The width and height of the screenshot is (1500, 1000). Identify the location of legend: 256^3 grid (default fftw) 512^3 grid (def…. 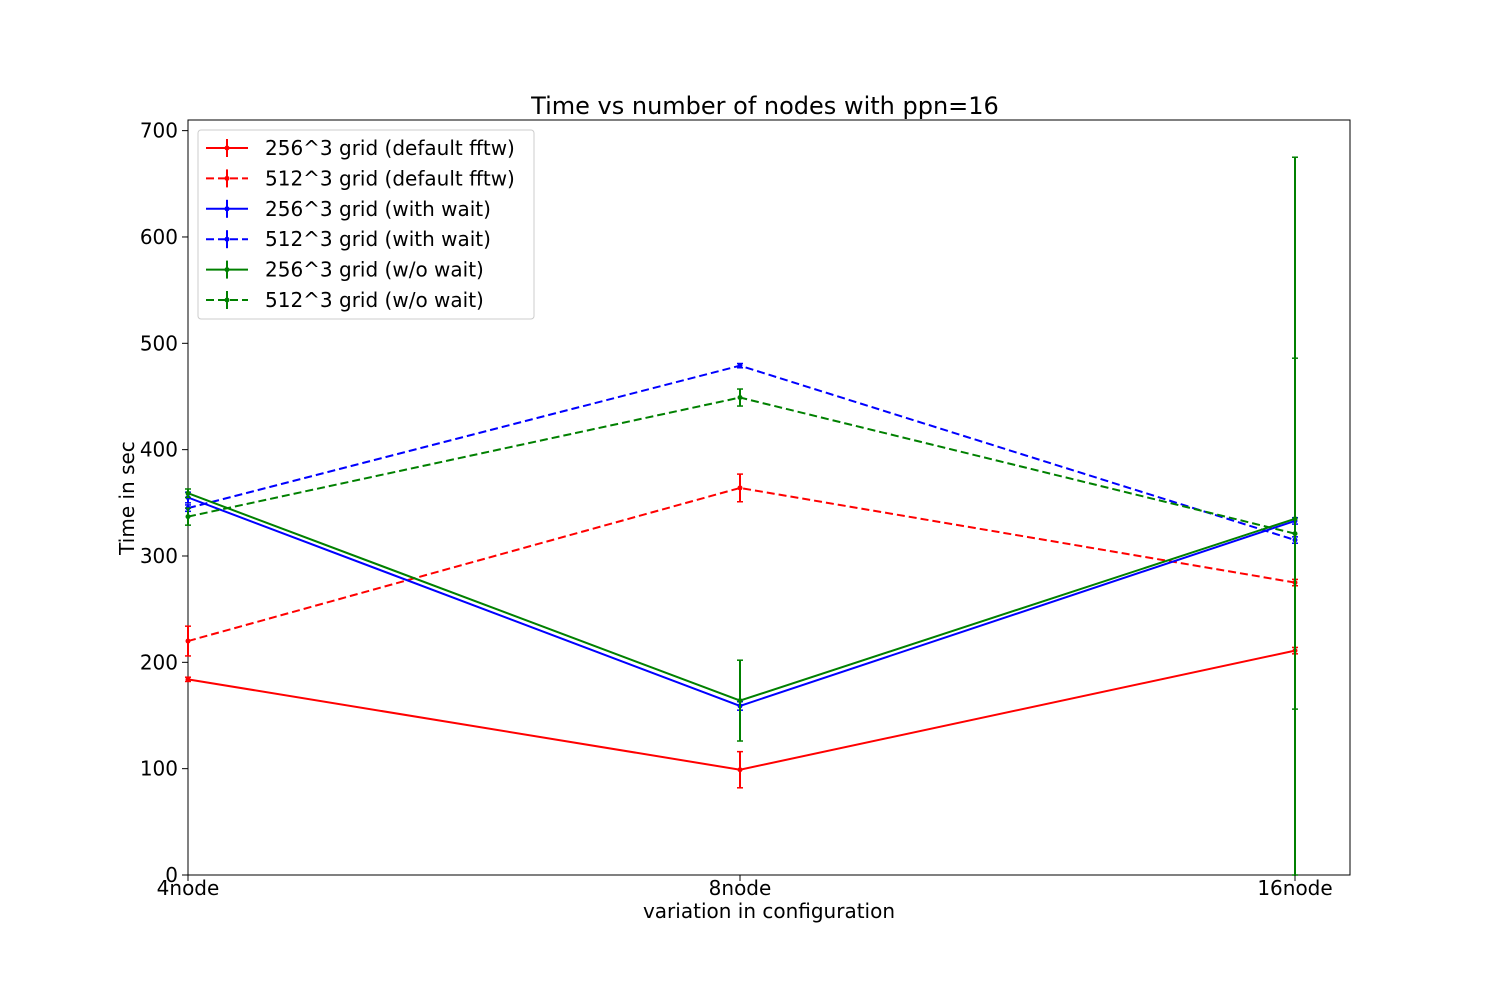
(366, 224).